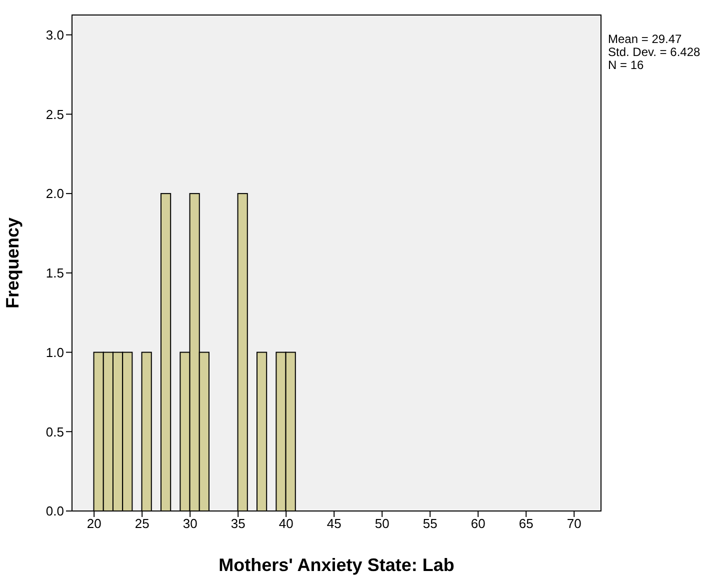  I want to click on x-tick-label: 20, so click(94, 524).